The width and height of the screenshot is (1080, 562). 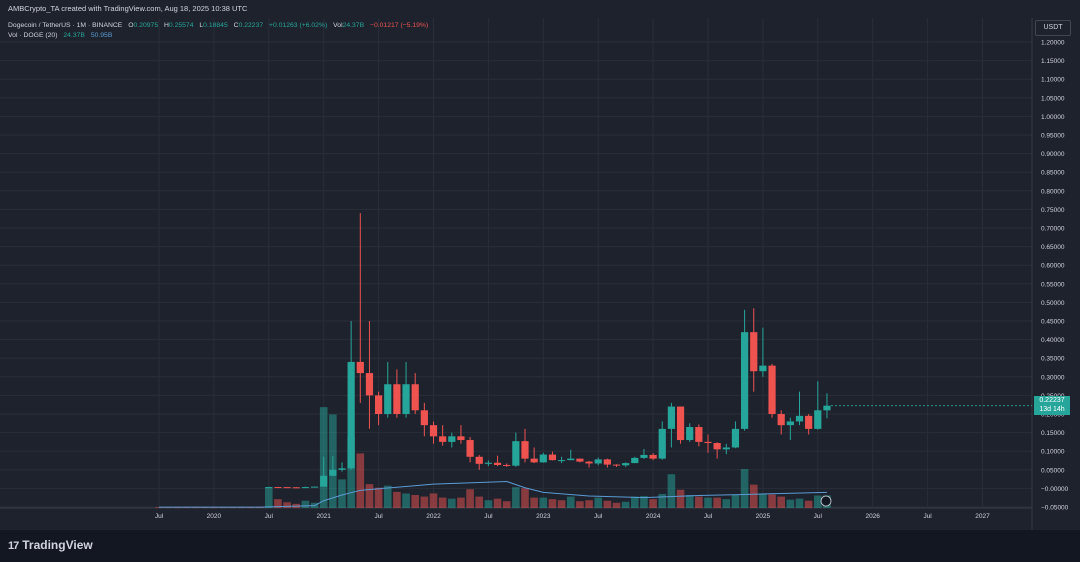 What do you see at coordinates (74, 35) in the screenshot?
I see `volume-series-value: 24.37B` at bounding box center [74, 35].